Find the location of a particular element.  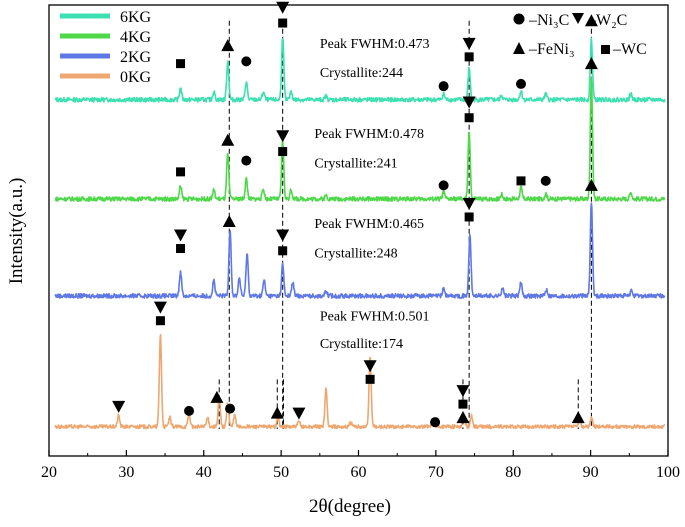

phase-legend-feni3: –FeNi₃ is located at coordinates (551, 49).